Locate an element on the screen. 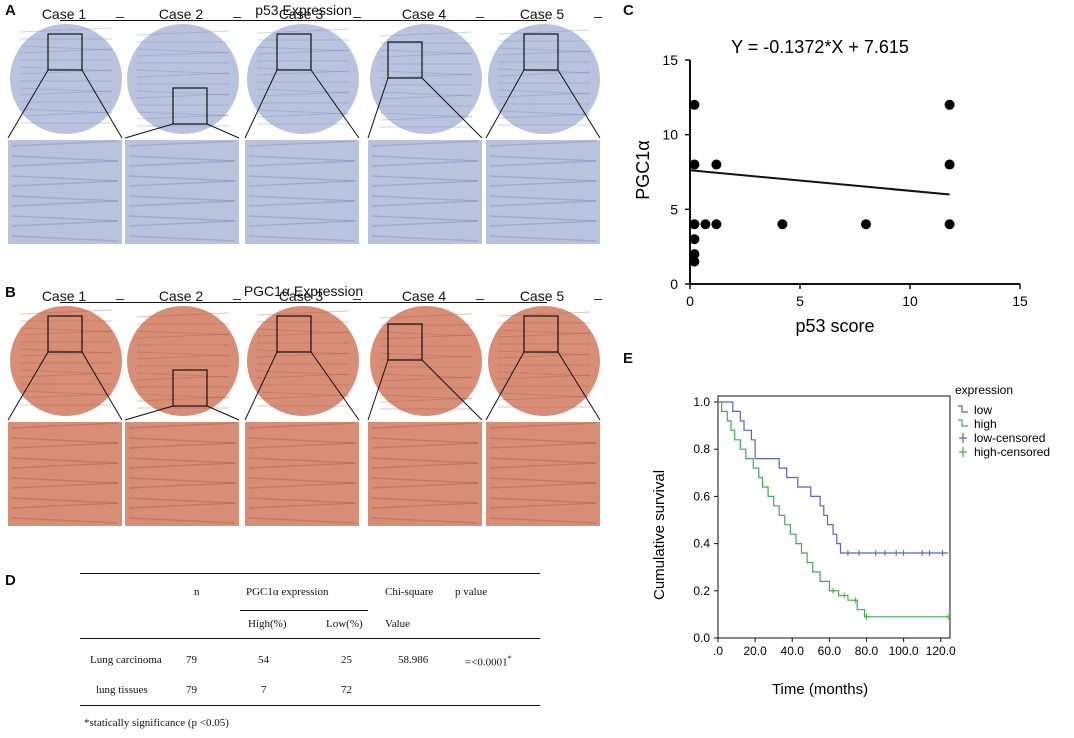  panel-label-b: B is located at coordinates (10, 292).